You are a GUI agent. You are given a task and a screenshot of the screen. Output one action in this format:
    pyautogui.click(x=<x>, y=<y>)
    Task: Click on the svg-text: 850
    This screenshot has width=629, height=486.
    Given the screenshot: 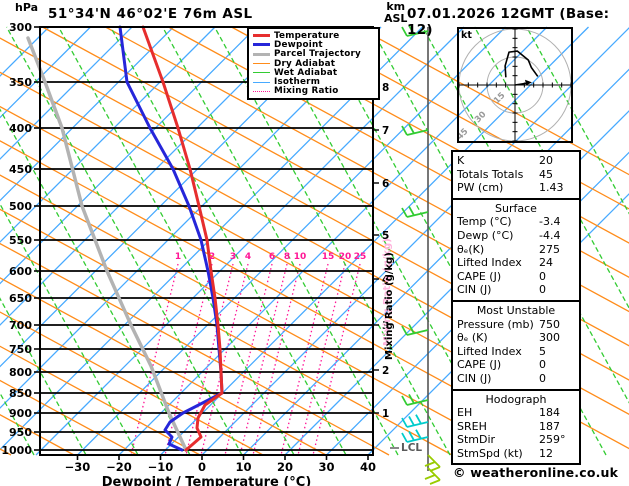 What is the action you would take?
    pyautogui.click(x=20, y=393)
    